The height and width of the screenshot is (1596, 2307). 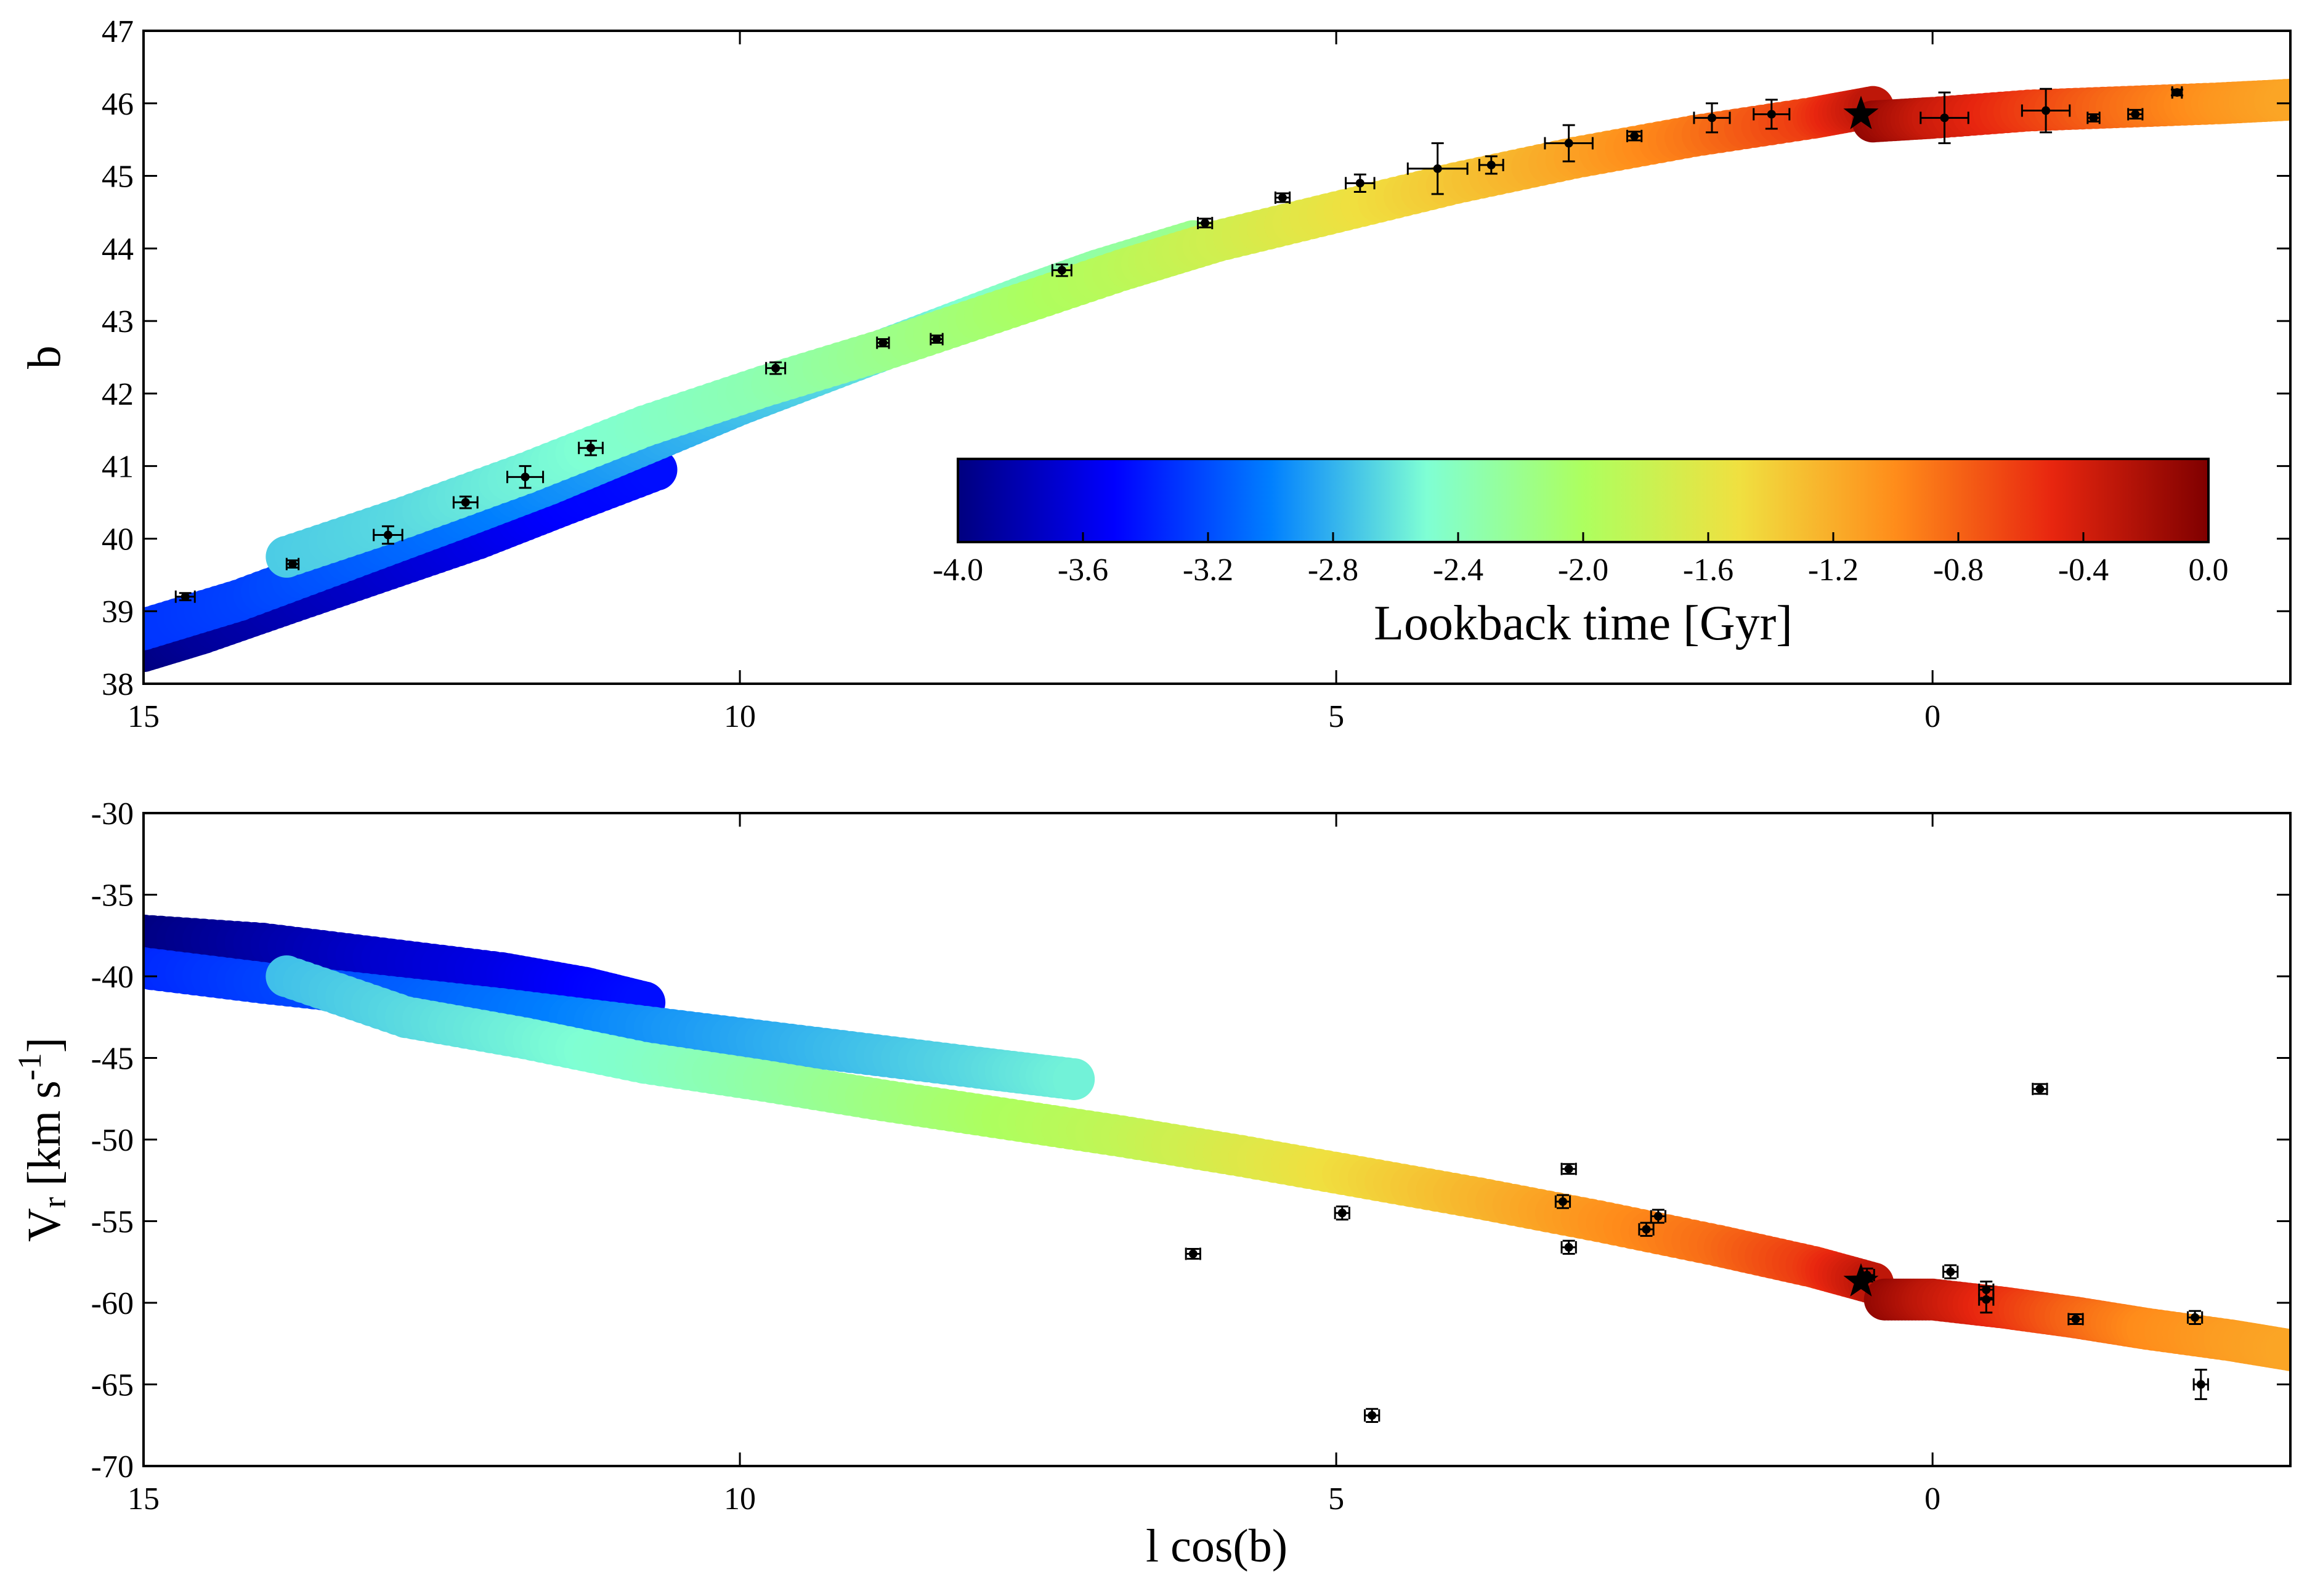 What do you see at coordinates (1216, 1546) in the screenshot?
I see `bottom-x-axis-label: l cos(b)` at bounding box center [1216, 1546].